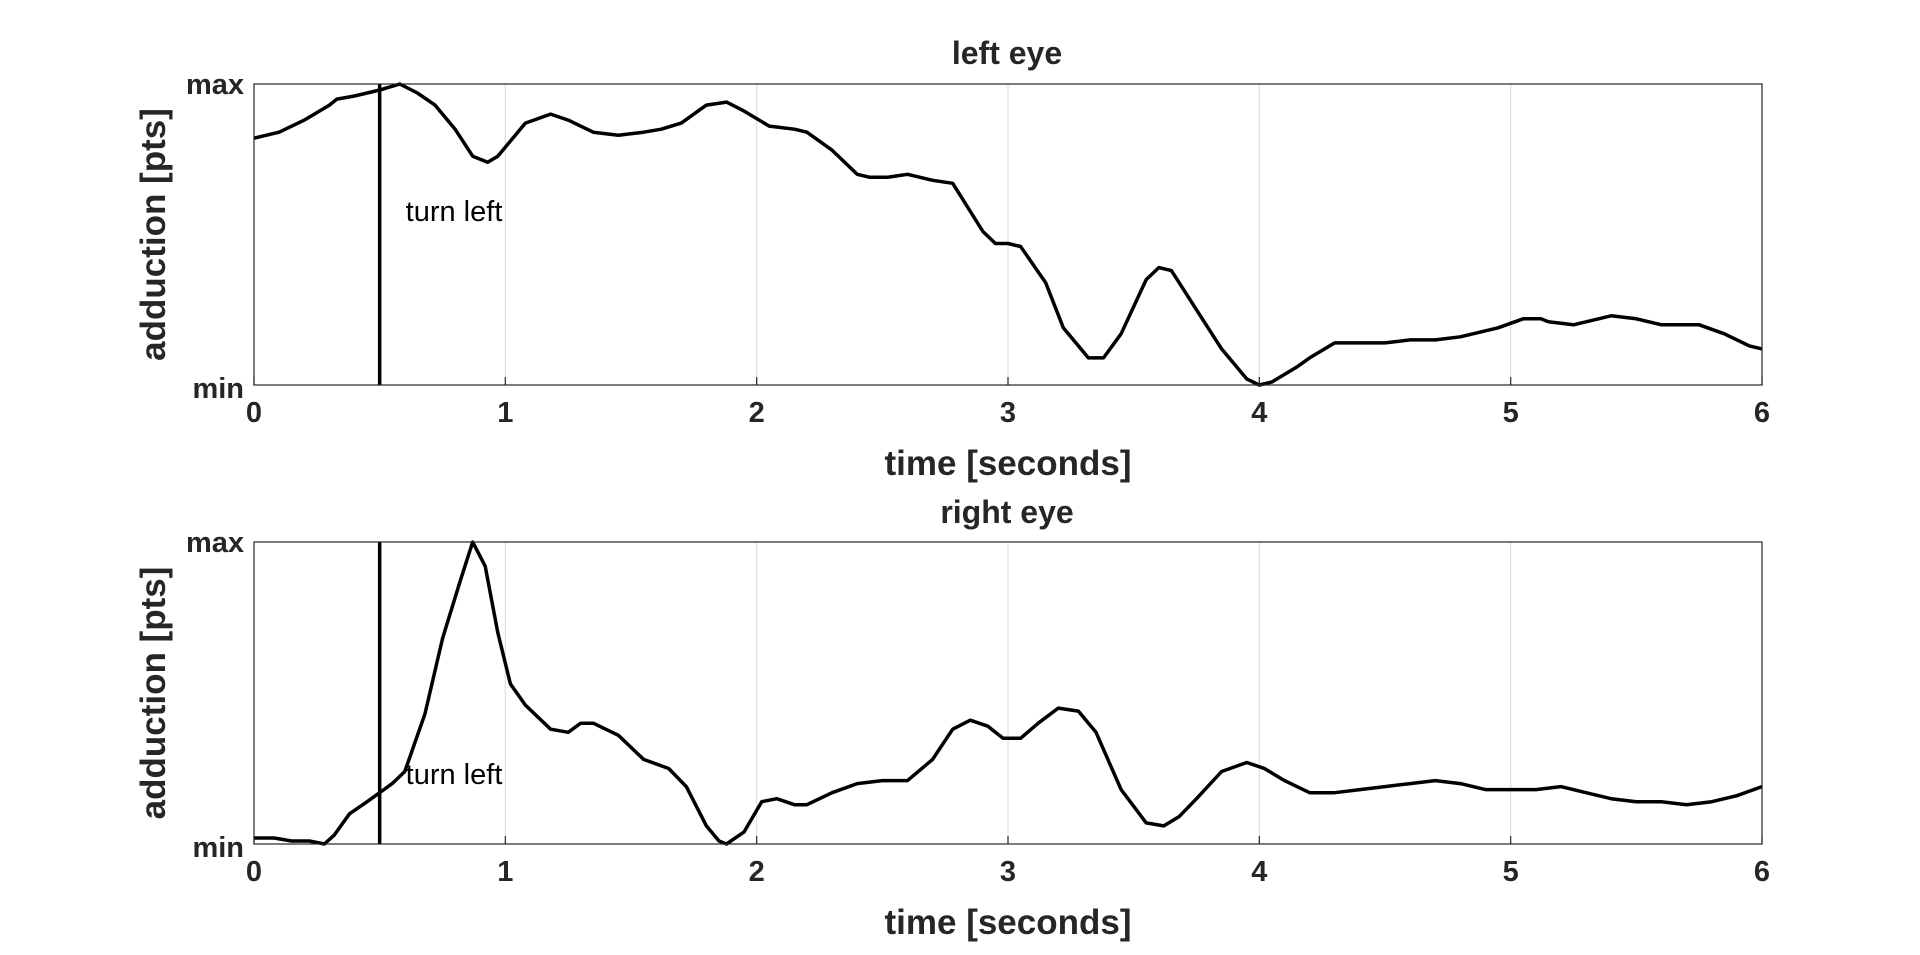  I want to click on subplot-title: right eye, so click(1006, 512).